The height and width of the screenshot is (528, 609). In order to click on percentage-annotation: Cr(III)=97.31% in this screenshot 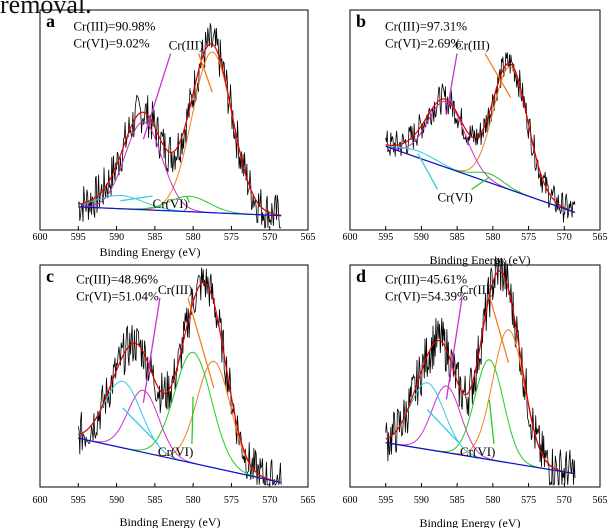, I will do `click(426, 26)`.